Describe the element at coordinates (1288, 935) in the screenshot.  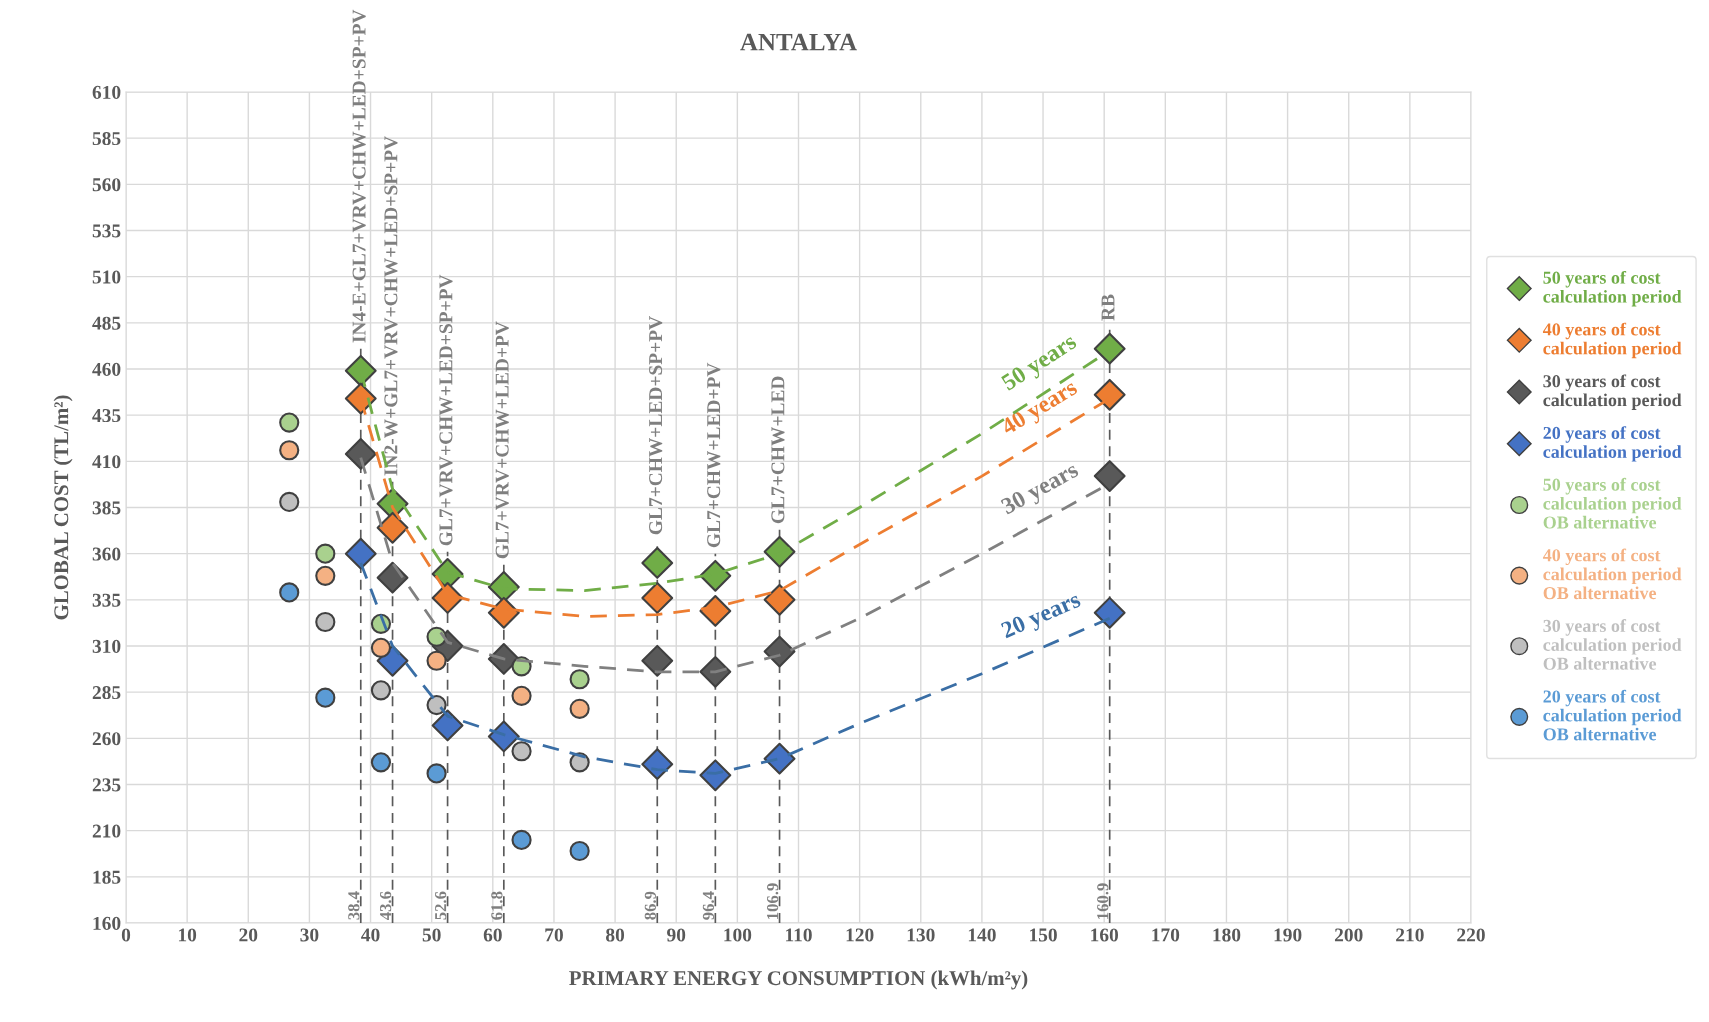
I see `x-tick-label: 190` at that location.